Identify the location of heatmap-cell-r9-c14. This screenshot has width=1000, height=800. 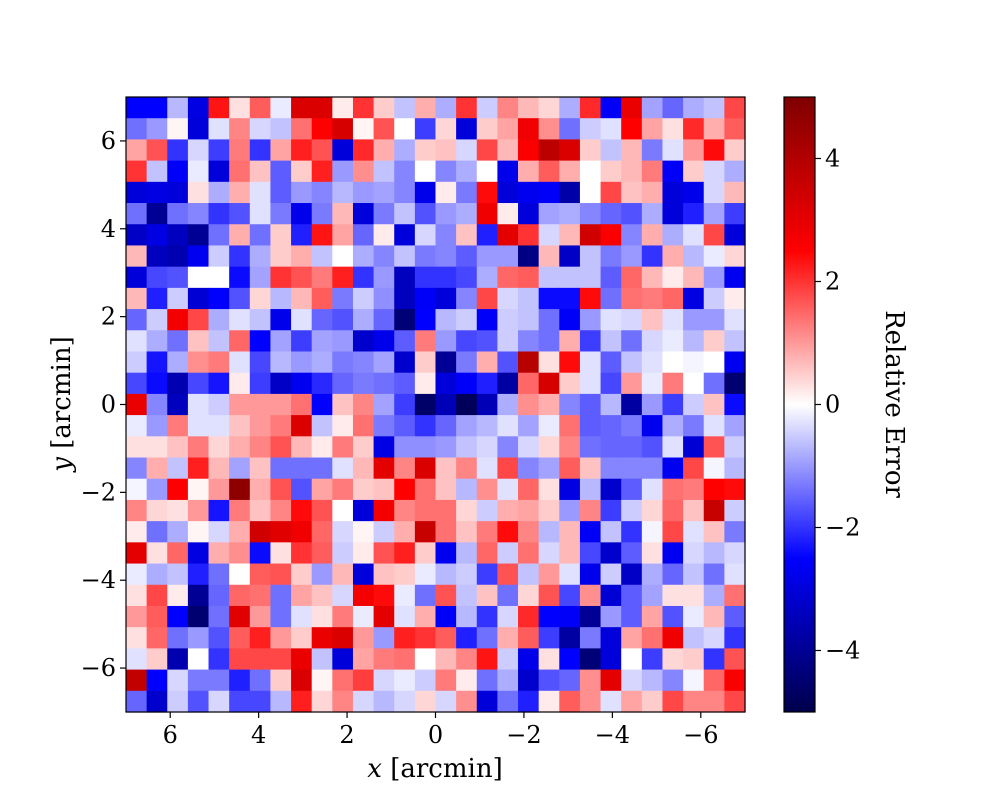
(425, 298).